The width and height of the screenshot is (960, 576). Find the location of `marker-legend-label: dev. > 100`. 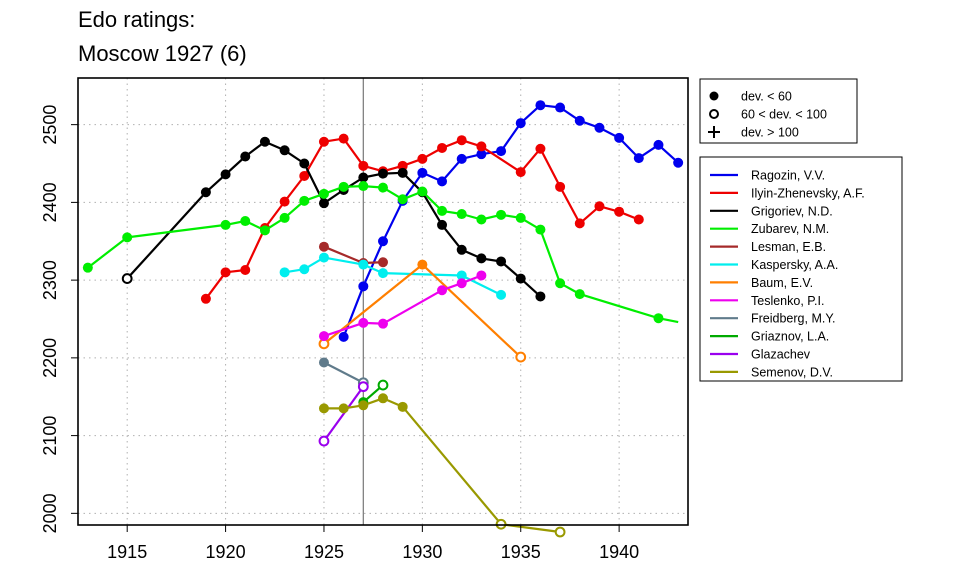

marker-legend-label: dev. > 100 is located at coordinates (770, 133).